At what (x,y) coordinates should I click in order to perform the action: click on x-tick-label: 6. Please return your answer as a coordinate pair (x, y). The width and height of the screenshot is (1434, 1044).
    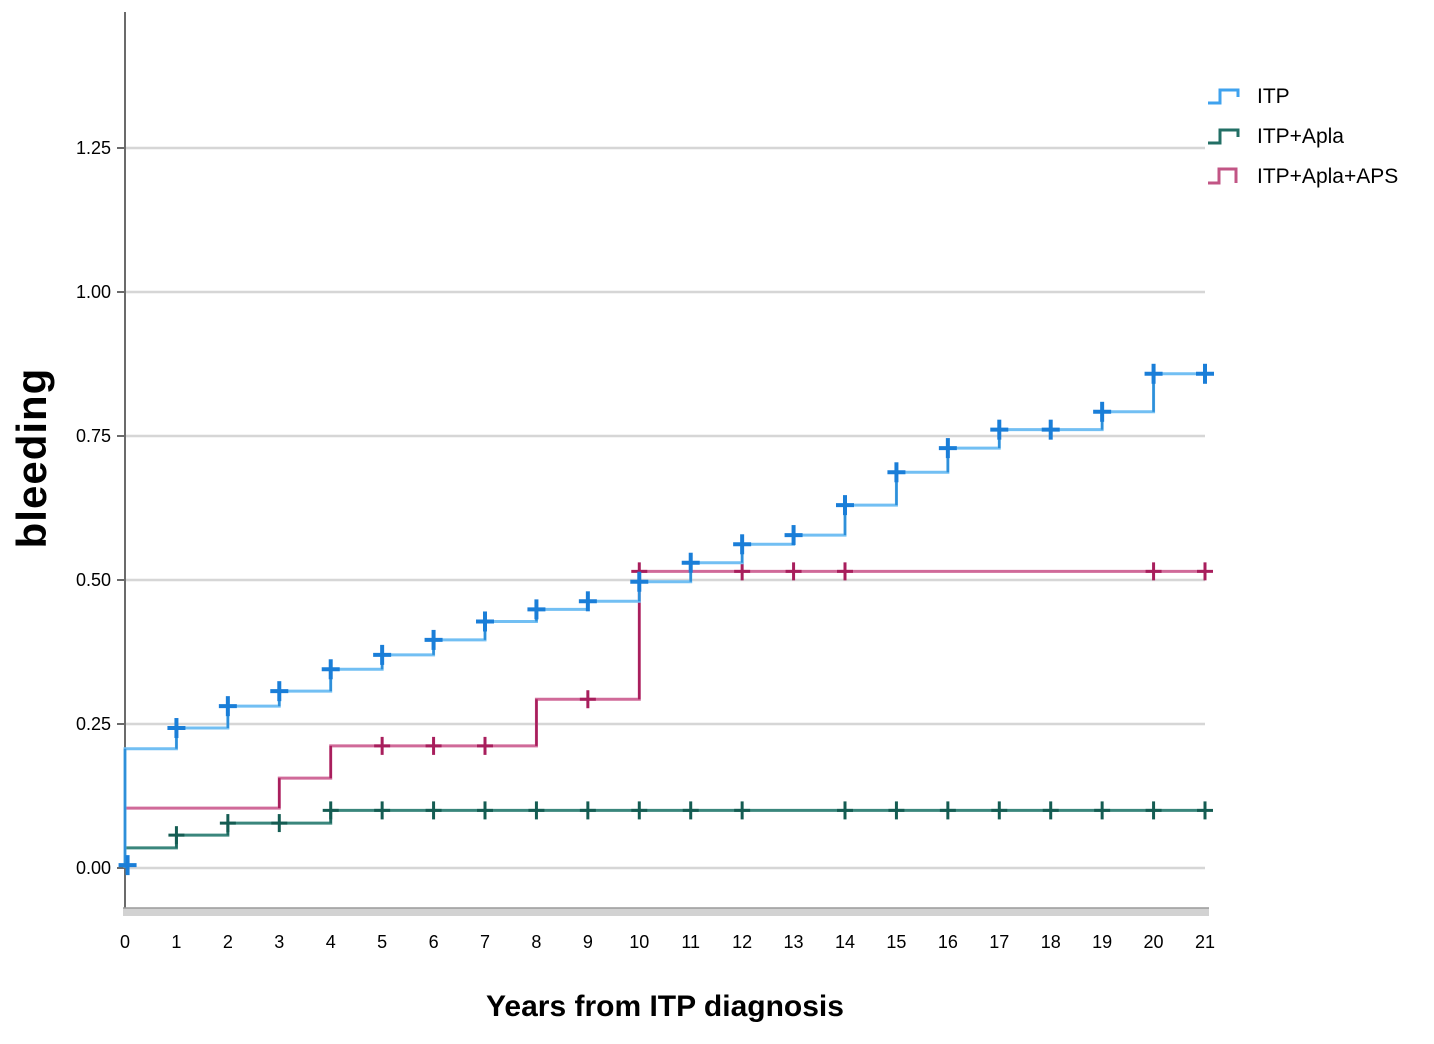
    Looking at the image, I should click on (434, 942).